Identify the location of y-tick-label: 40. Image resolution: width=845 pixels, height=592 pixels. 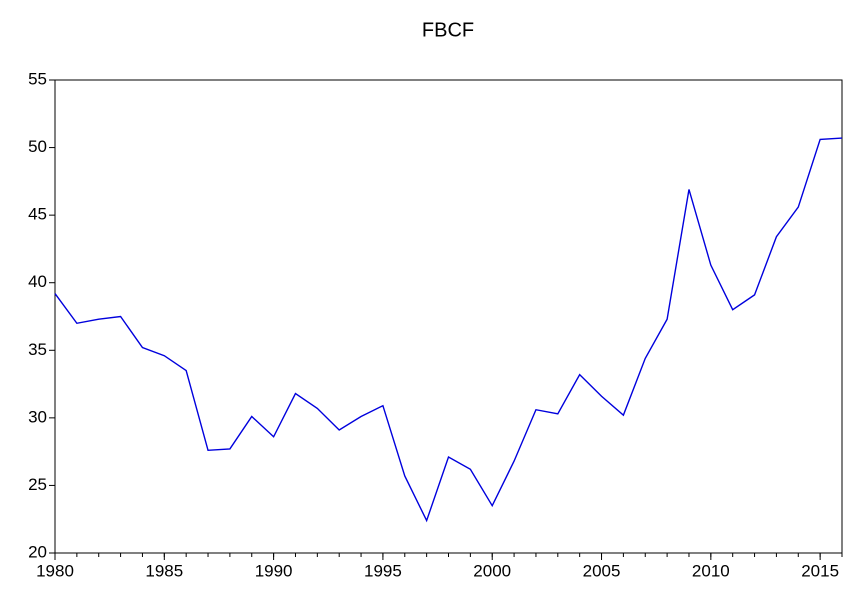
(37, 281).